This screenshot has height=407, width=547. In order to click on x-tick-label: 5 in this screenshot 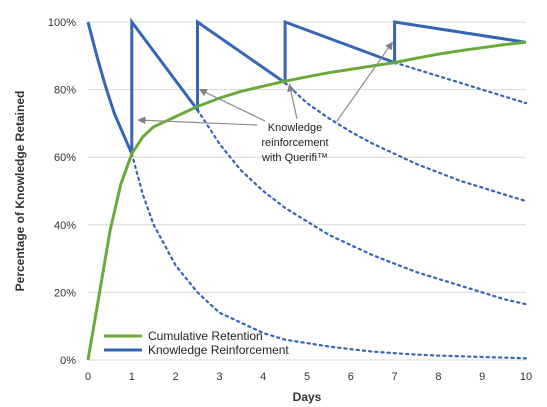, I will do `click(307, 377)`.